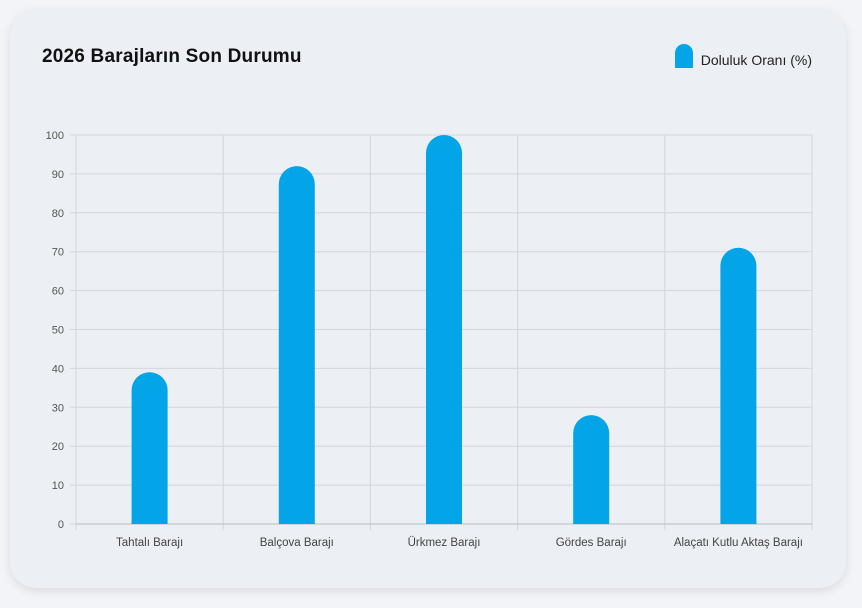  I want to click on x-tick-label: Alaçatı Kutlu Aktaş Barajı, so click(738, 543).